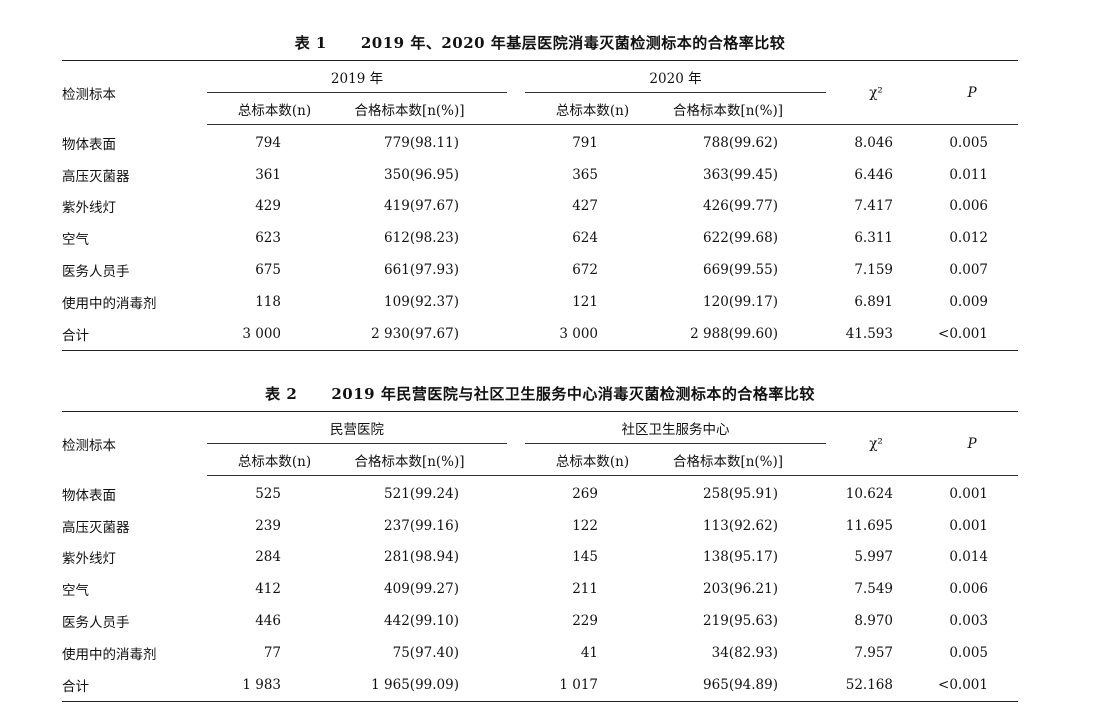  Describe the element at coordinates (268, 493) in the screenshot. I see `cell-c1: 525` at that location.